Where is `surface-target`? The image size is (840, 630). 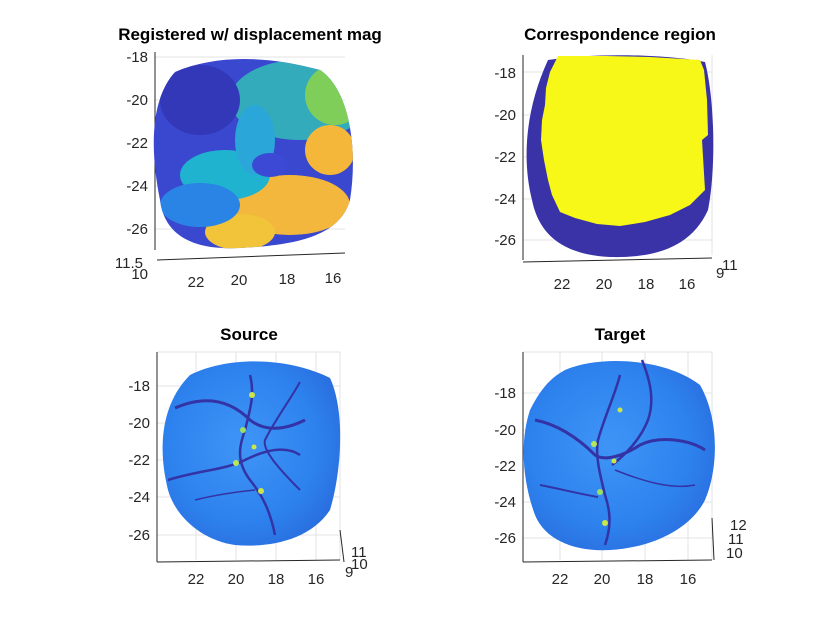
surface-target is located at coordinates (619, 455).